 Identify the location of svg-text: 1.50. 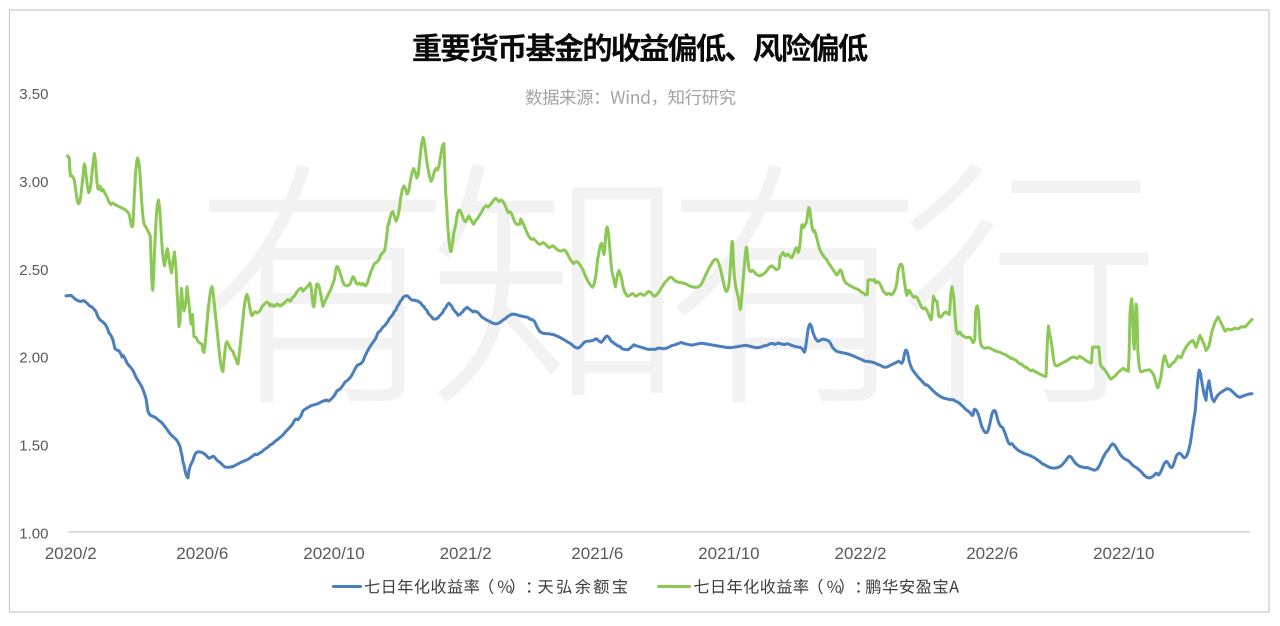
(33, 446).